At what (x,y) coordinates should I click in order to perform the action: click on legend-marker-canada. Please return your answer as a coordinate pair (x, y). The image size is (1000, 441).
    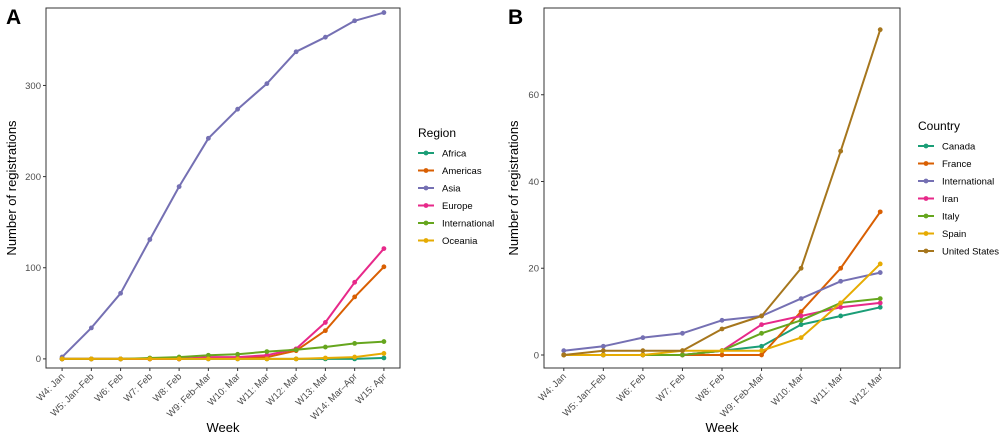
    Looking at the image, I should click on (926, 146).